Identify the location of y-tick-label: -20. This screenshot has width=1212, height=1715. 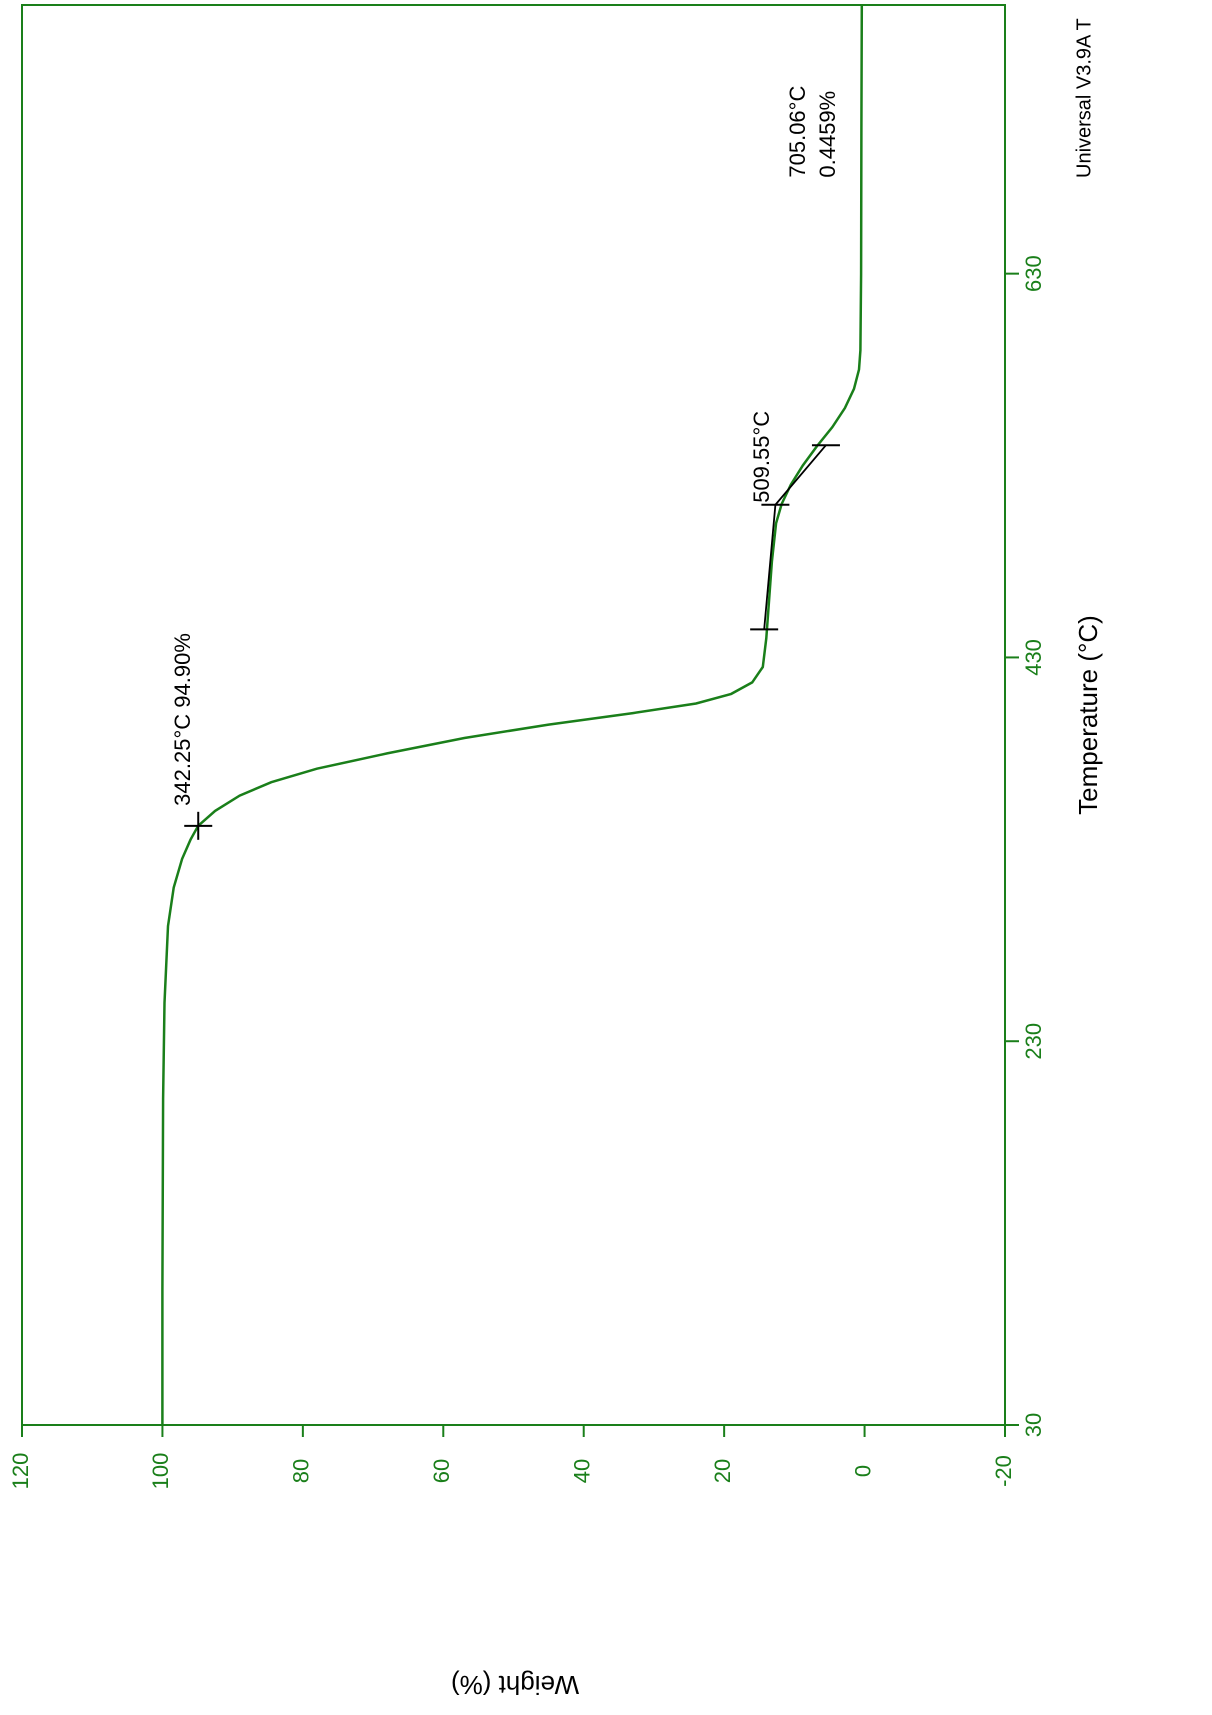
(1003, 1471).